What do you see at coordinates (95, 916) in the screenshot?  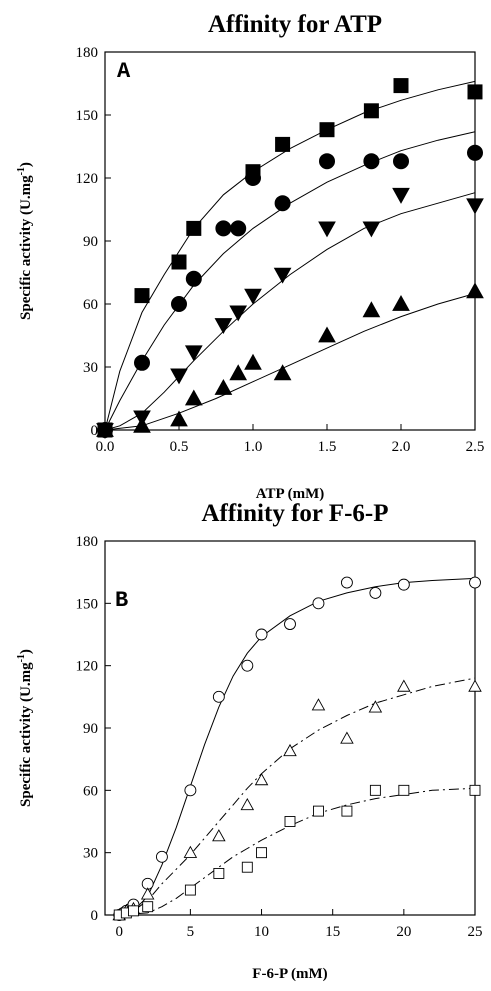 I see `y-tick-label: 0` at bounding box center [95, 916].